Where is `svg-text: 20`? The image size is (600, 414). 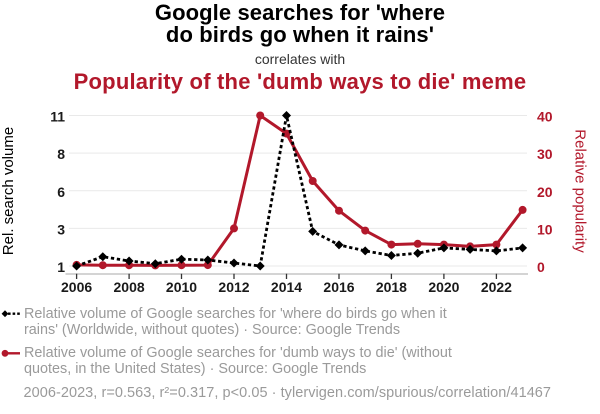 svg-text: 20 is located at coordinates (545, 192).